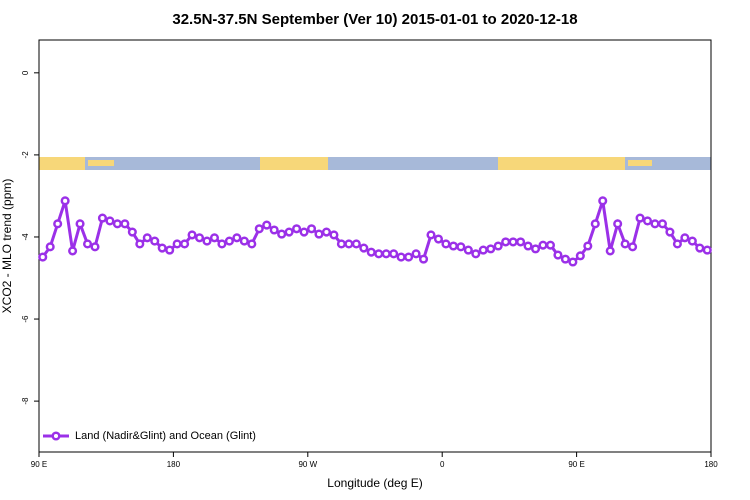 The image size is (750, 500). Describe the element at coordinates (307, 464) in the screenshot. I see `x-tick-label: 90 W` at that location.